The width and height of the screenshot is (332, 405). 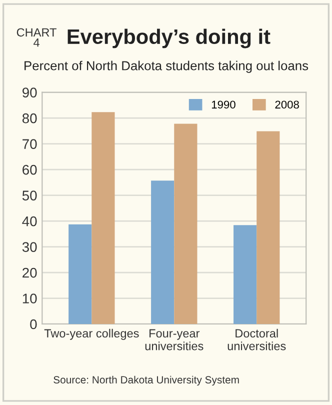 I want to click on y-tick-label: 0, so click(x=33, y=324).